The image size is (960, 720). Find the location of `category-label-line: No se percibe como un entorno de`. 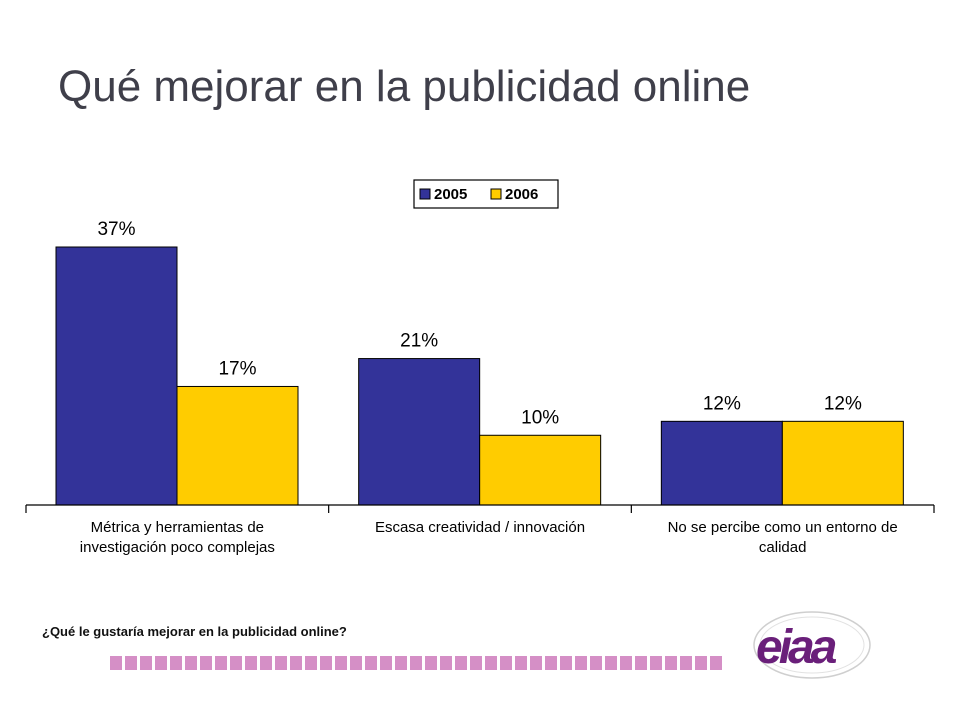

category-label-line: No se percibe como un entorno de is located at coordinates (783, 527).